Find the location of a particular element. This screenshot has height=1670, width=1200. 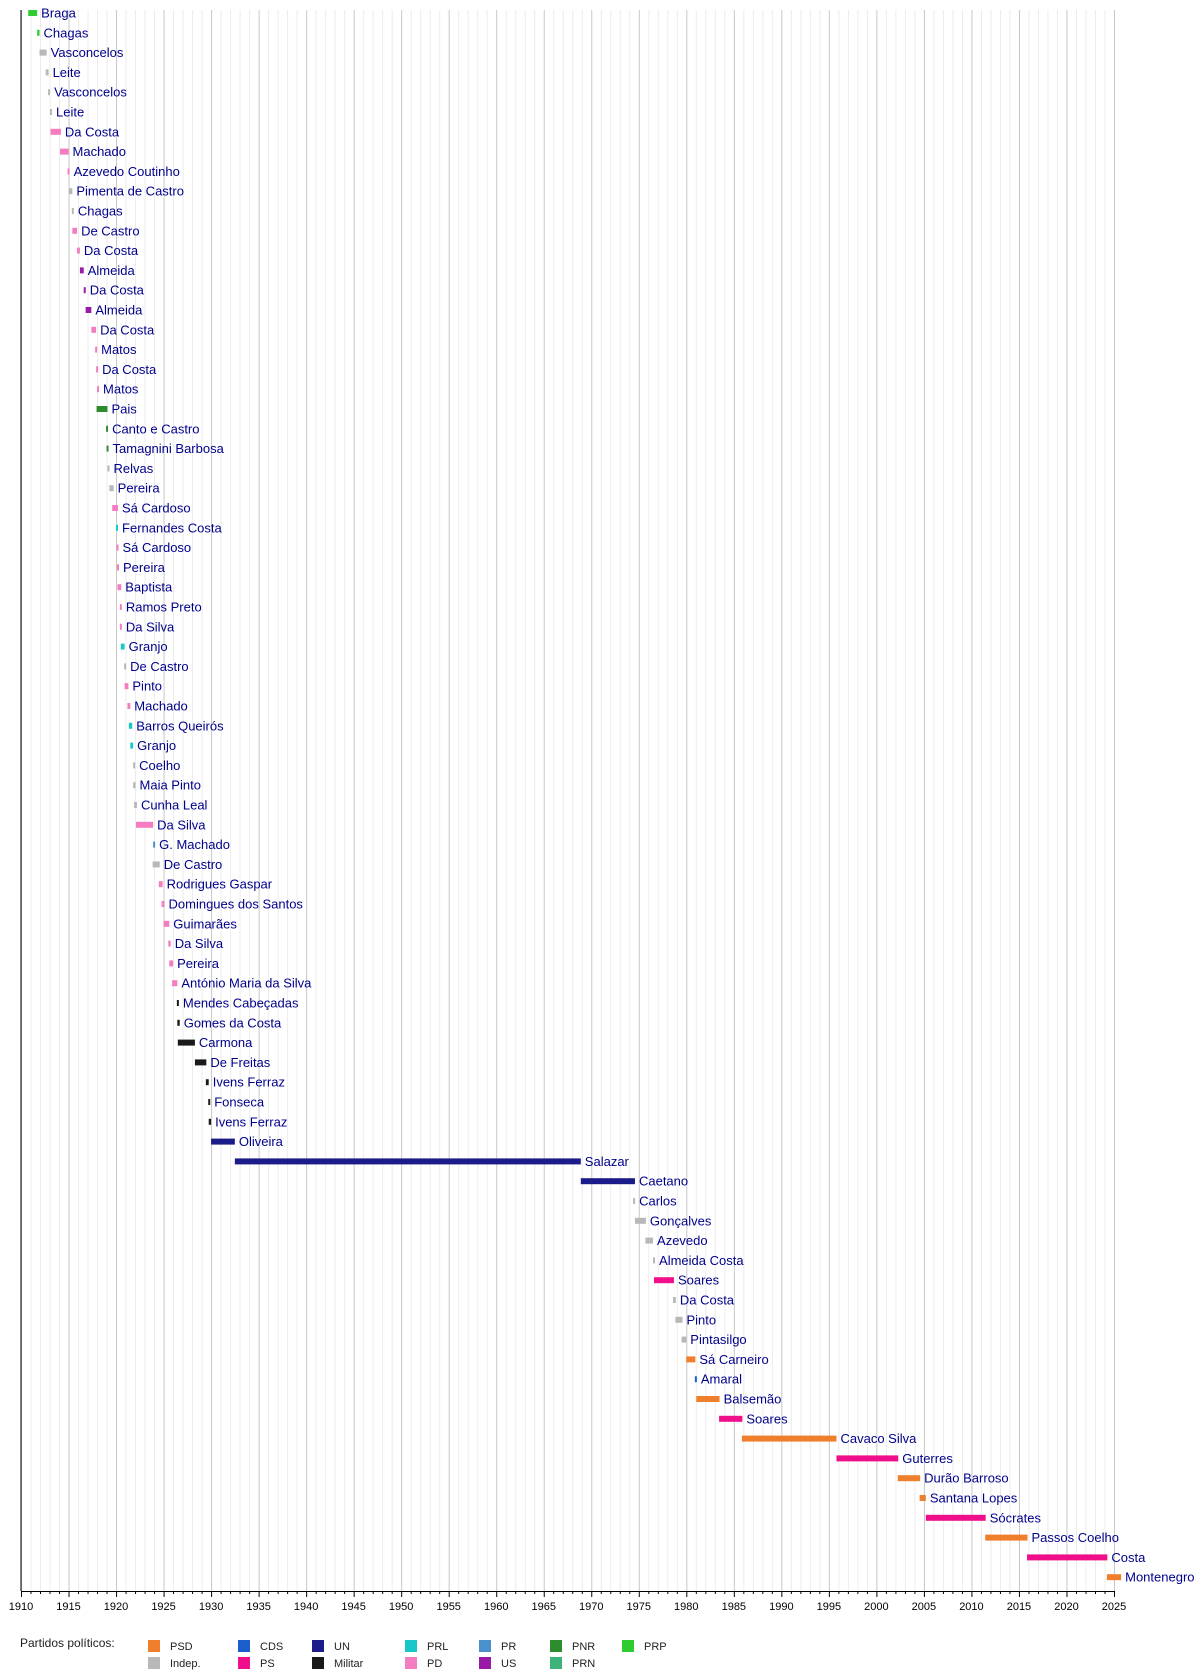

x-tick-label: 1975 is located at coordinates (639, 1607).